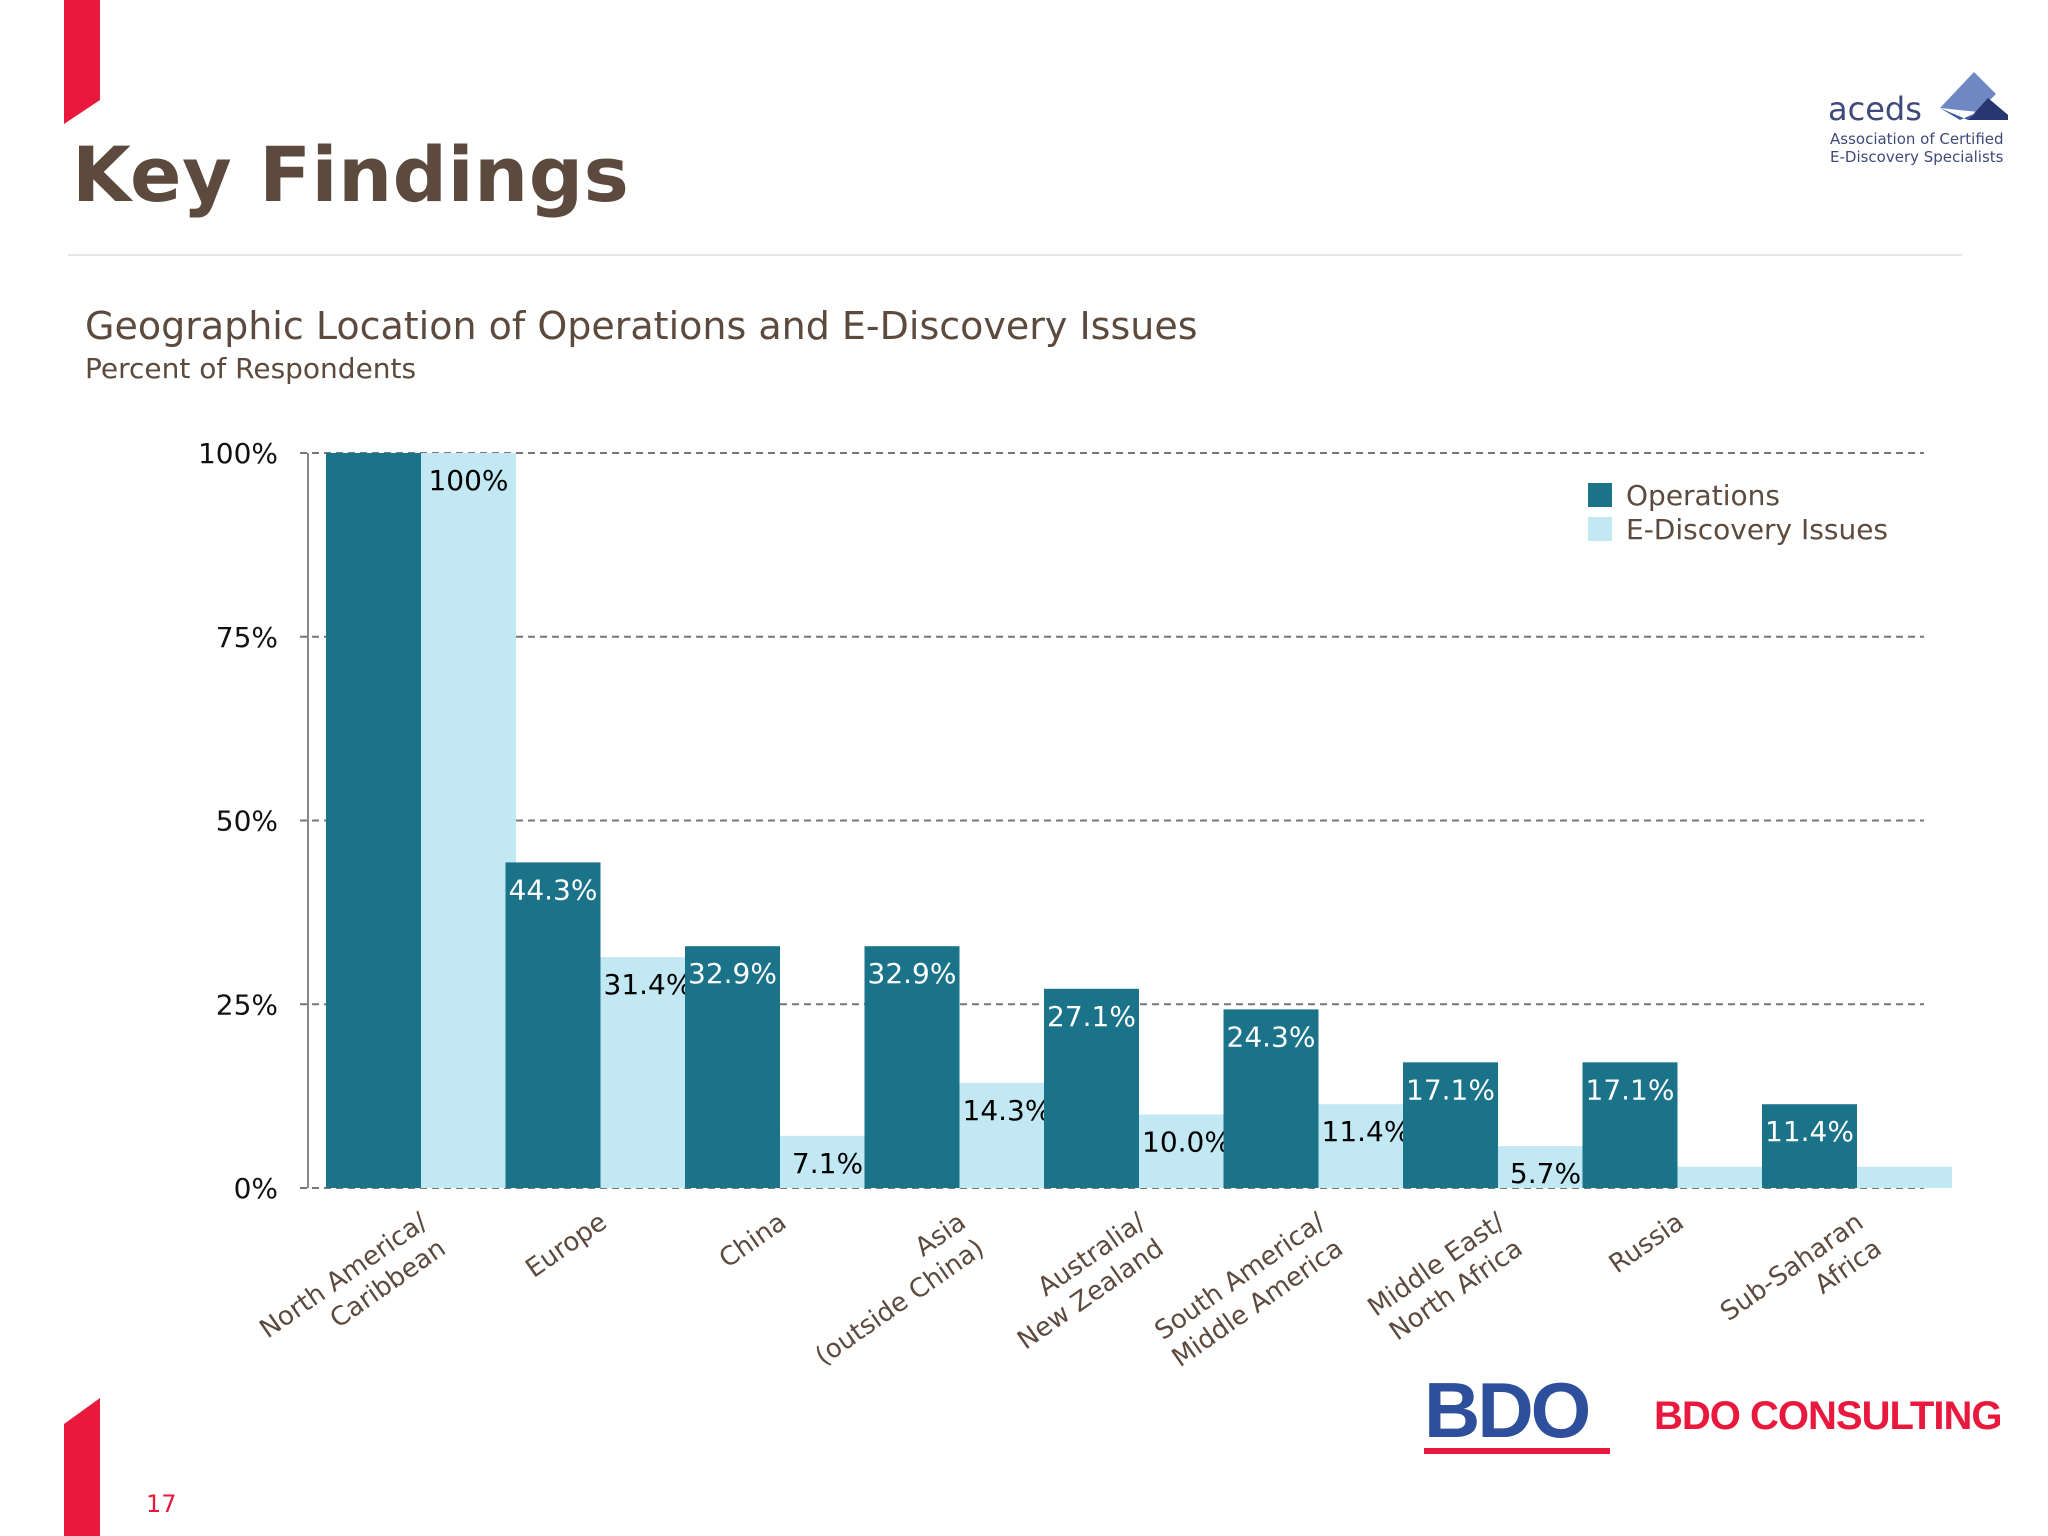 This screenshot has width=2048, height=1536. I want to click on legend-label-operations: Operations, so click(1703, 495).